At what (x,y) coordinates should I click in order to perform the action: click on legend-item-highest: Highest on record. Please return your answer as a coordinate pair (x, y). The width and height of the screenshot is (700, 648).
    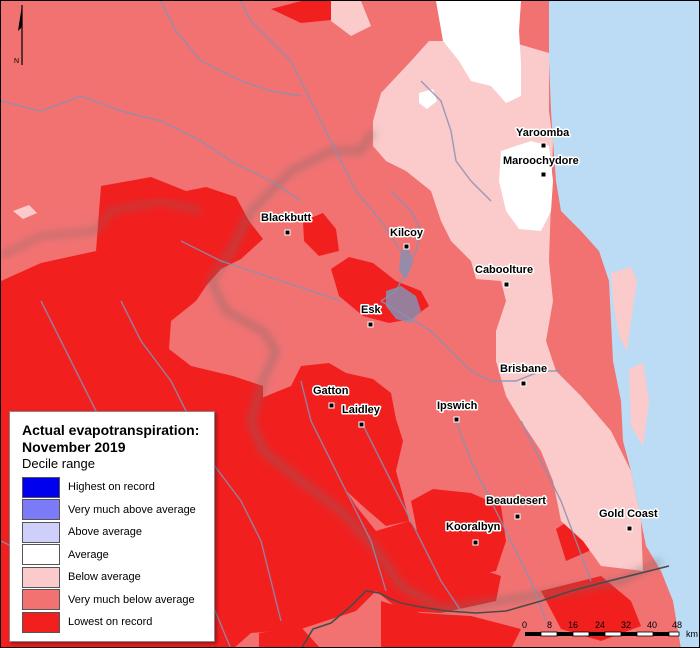
    Looking at the image, I should click on (118, 487).